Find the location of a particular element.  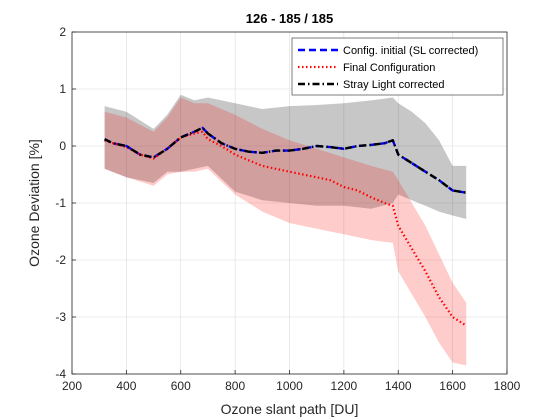

chart-title: 126 - 185 / 185 is located at coordinates (289, 18).